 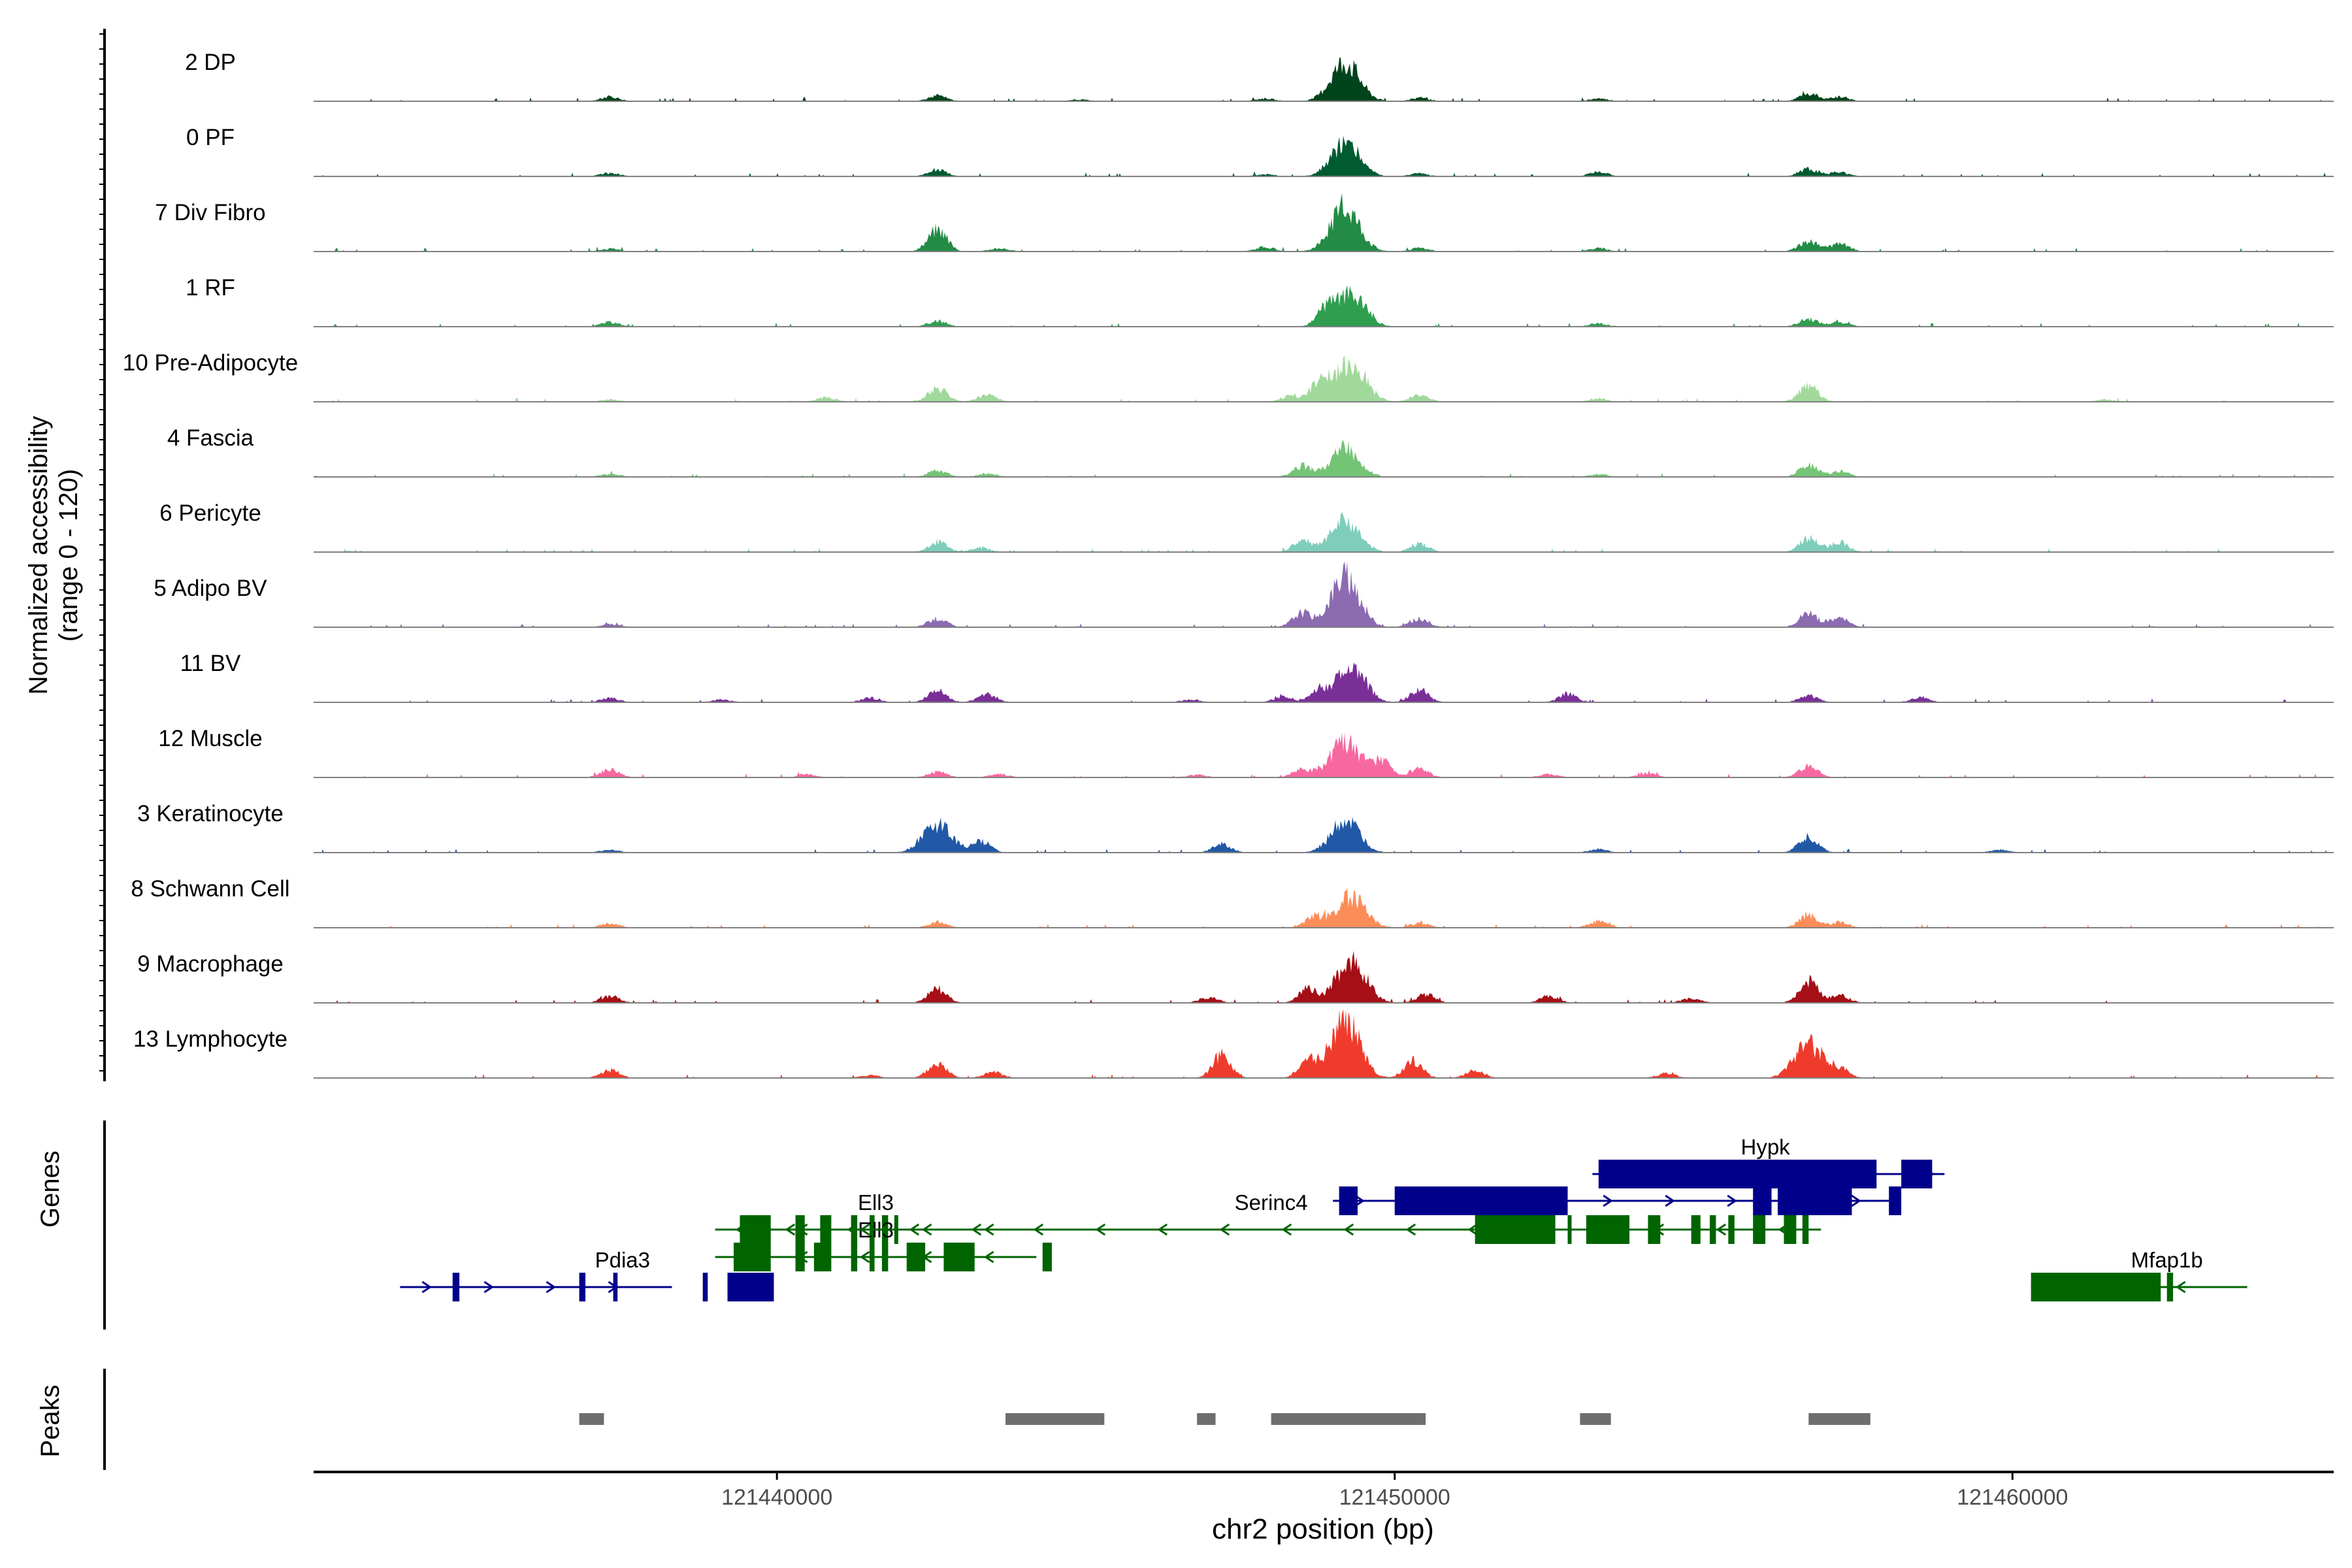 What do you see at coordinates (210, 212) in the screenshot?
I see `track-label: 7 Div Fibro` at bounding box center [210, 212].